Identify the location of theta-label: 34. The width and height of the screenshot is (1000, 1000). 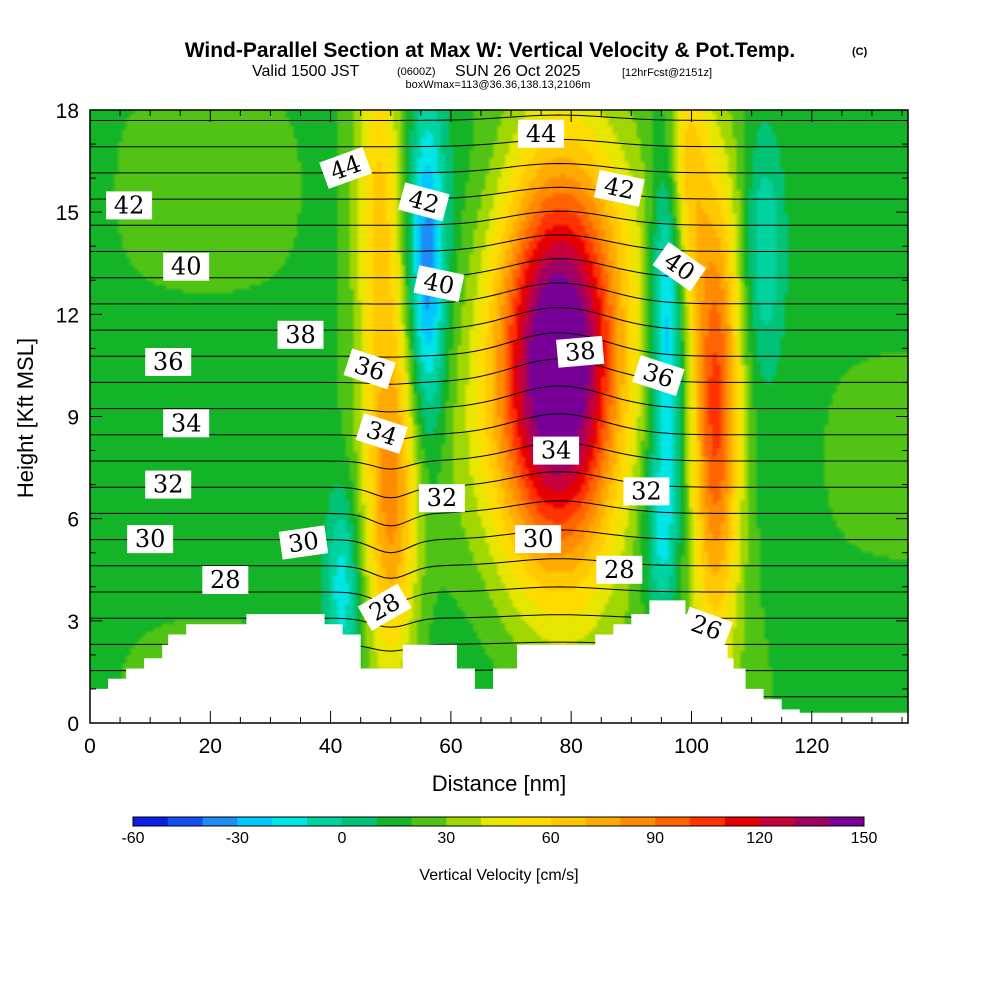
(556, 450).